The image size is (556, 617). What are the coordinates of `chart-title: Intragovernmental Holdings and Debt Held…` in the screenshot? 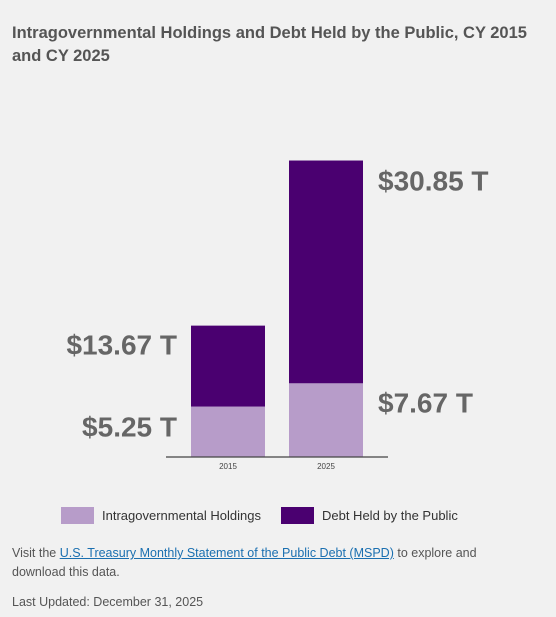 It's located at (269, 44).